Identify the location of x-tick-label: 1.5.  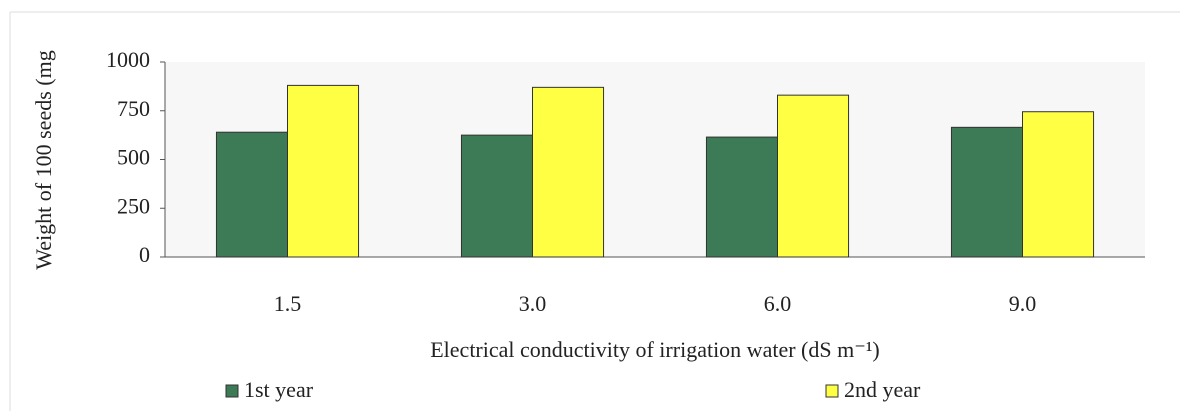
(288, 303).